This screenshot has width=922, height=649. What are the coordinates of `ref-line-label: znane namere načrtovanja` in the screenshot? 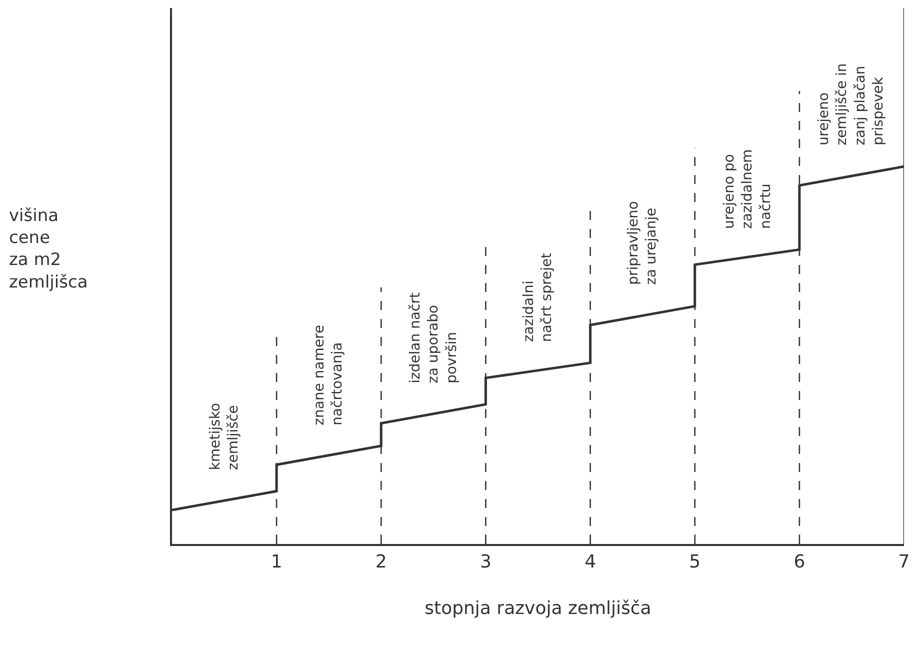 It's located at (328, 375).